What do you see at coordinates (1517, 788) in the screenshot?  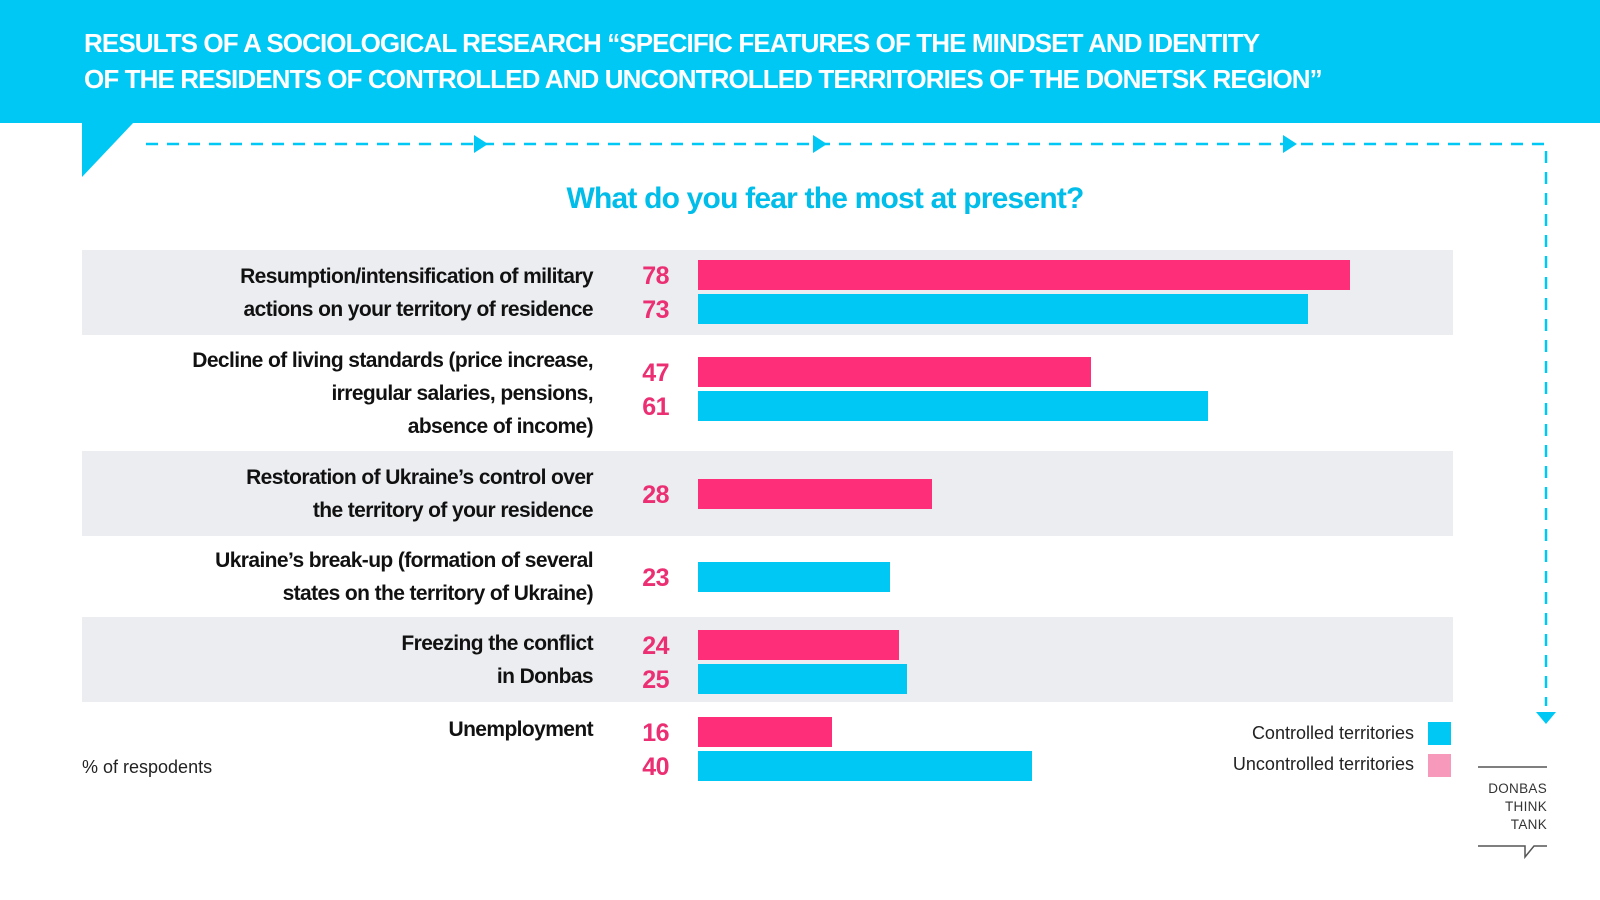 I see `logo-text: DONBAS` at bounding box center [1517, 788].